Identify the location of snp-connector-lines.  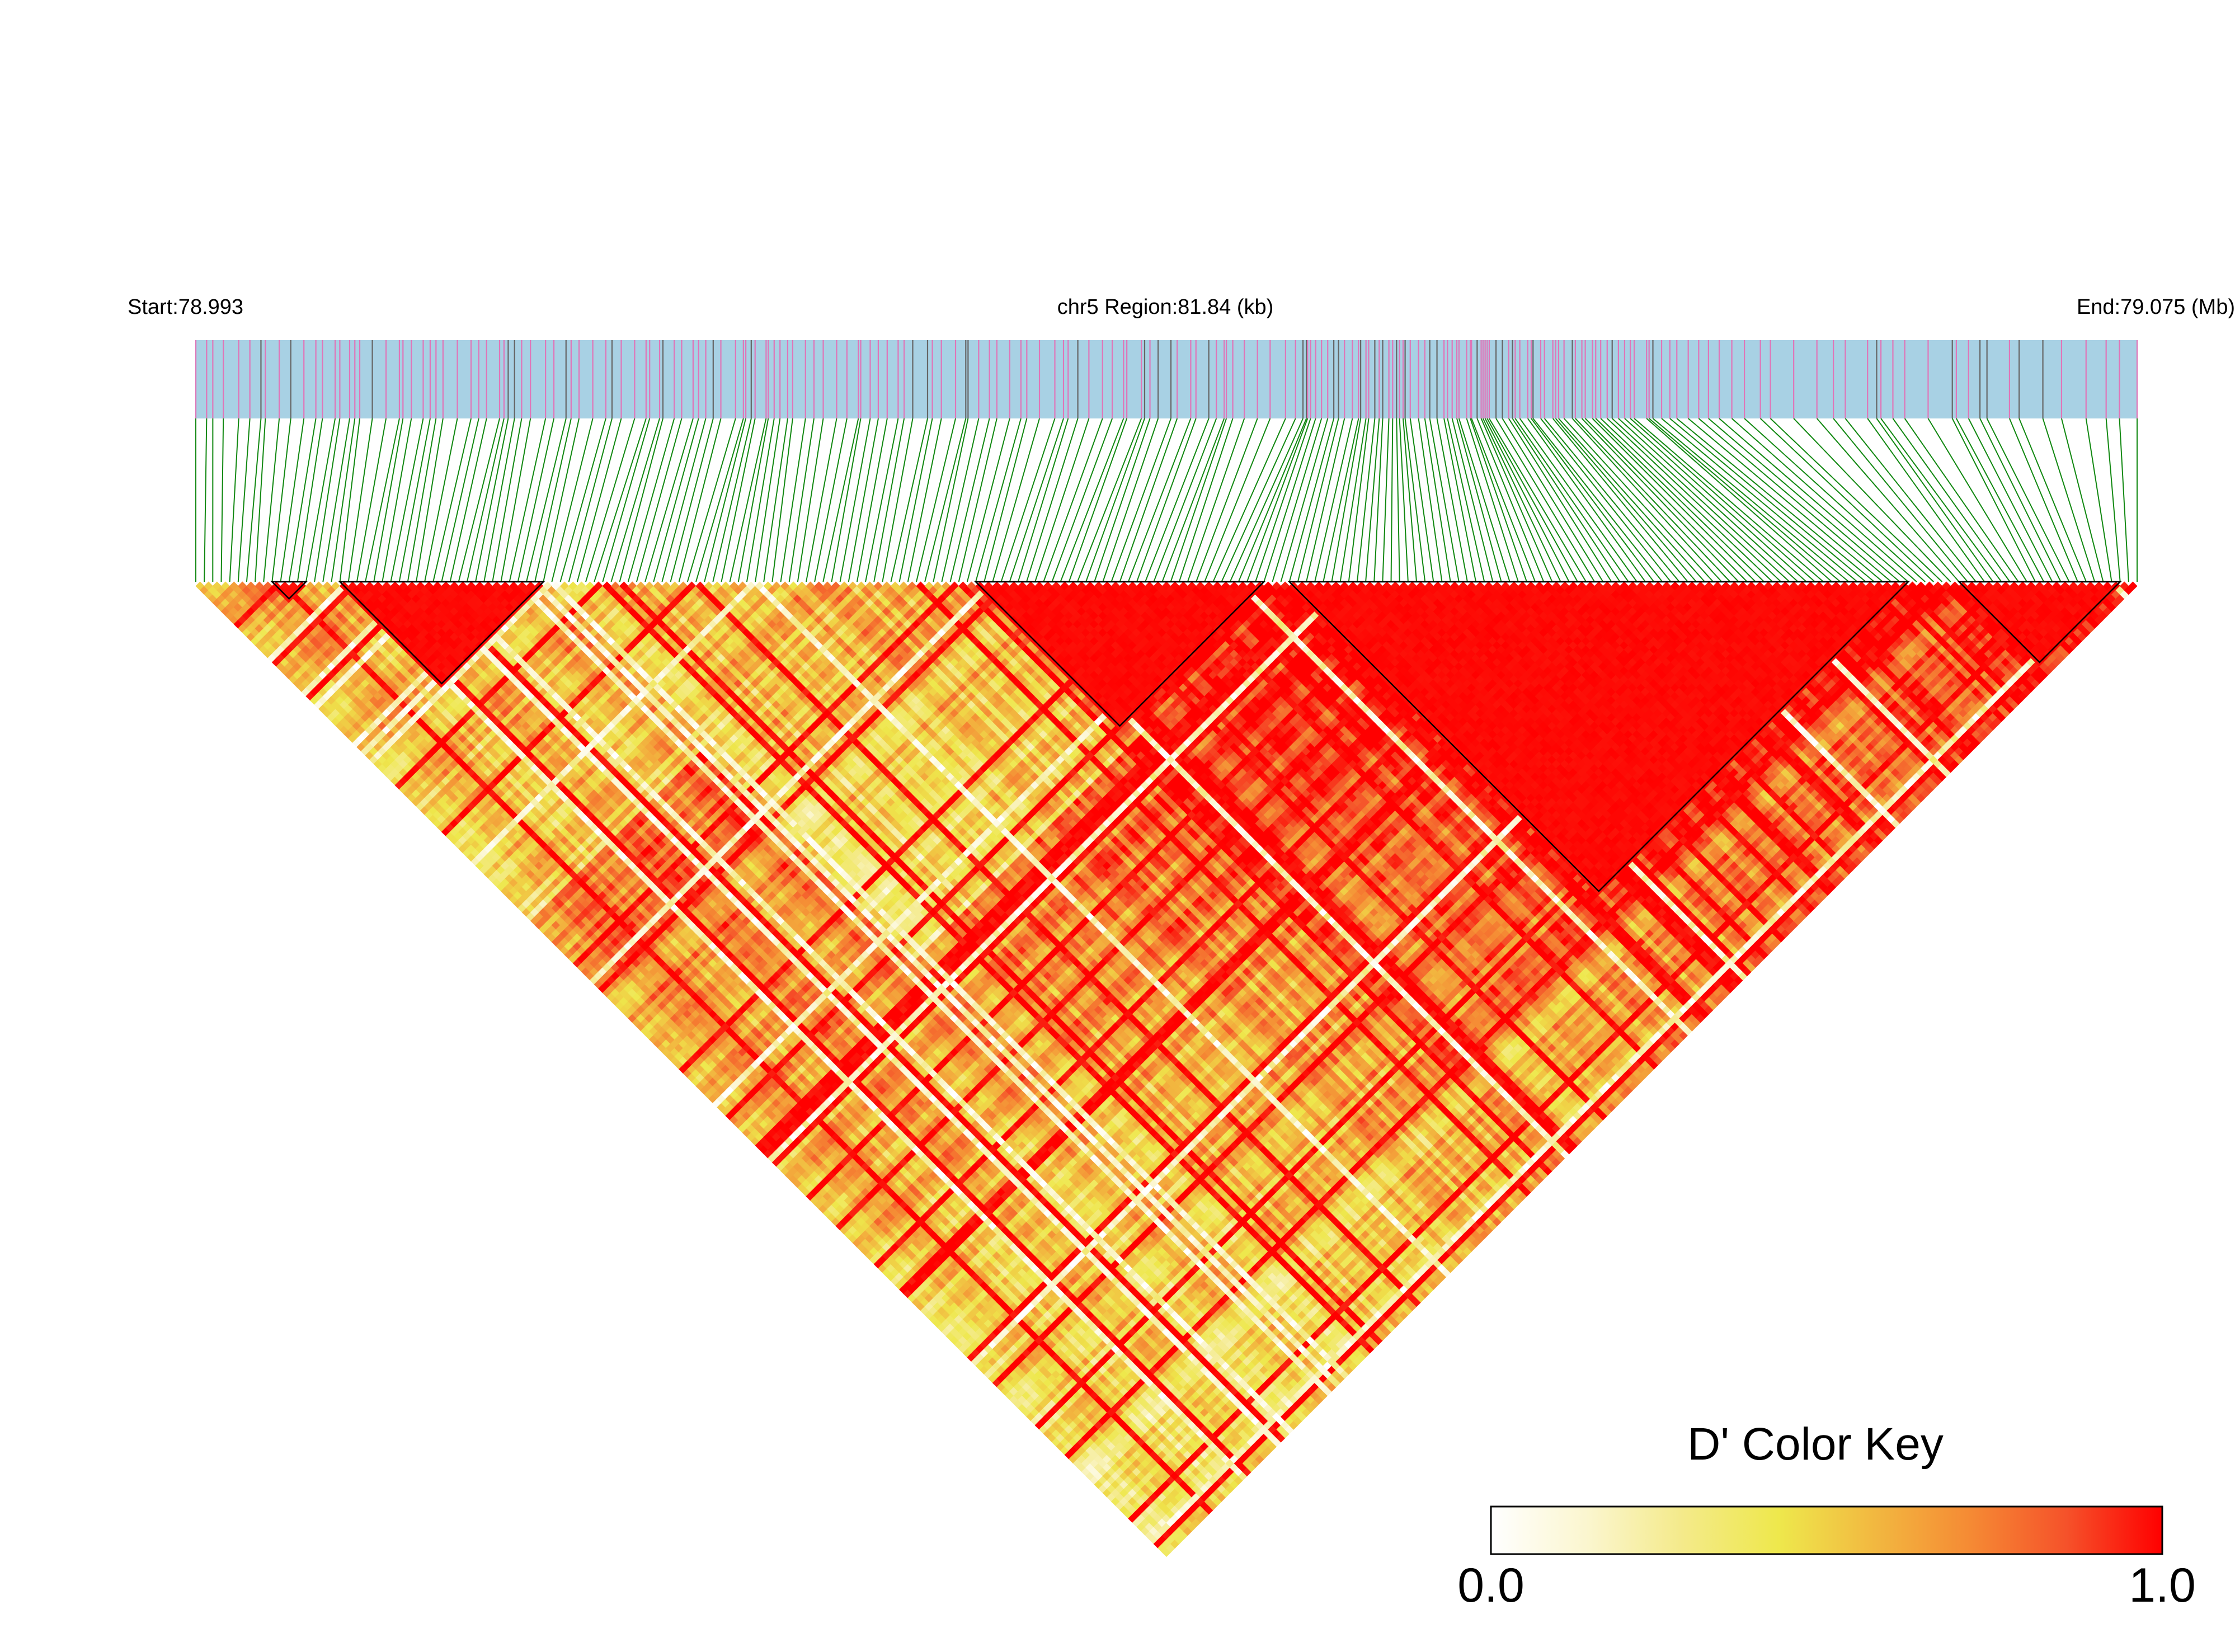
(1166, 500).